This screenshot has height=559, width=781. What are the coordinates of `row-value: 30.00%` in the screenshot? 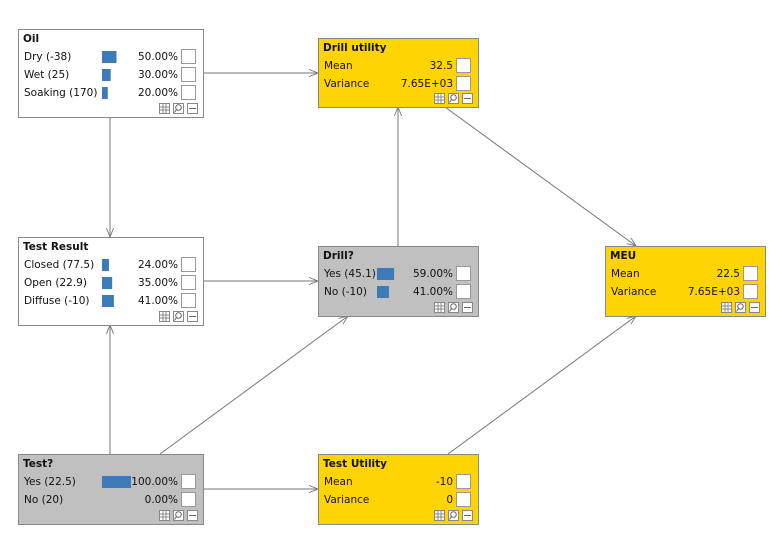 It's located at (158, 75).